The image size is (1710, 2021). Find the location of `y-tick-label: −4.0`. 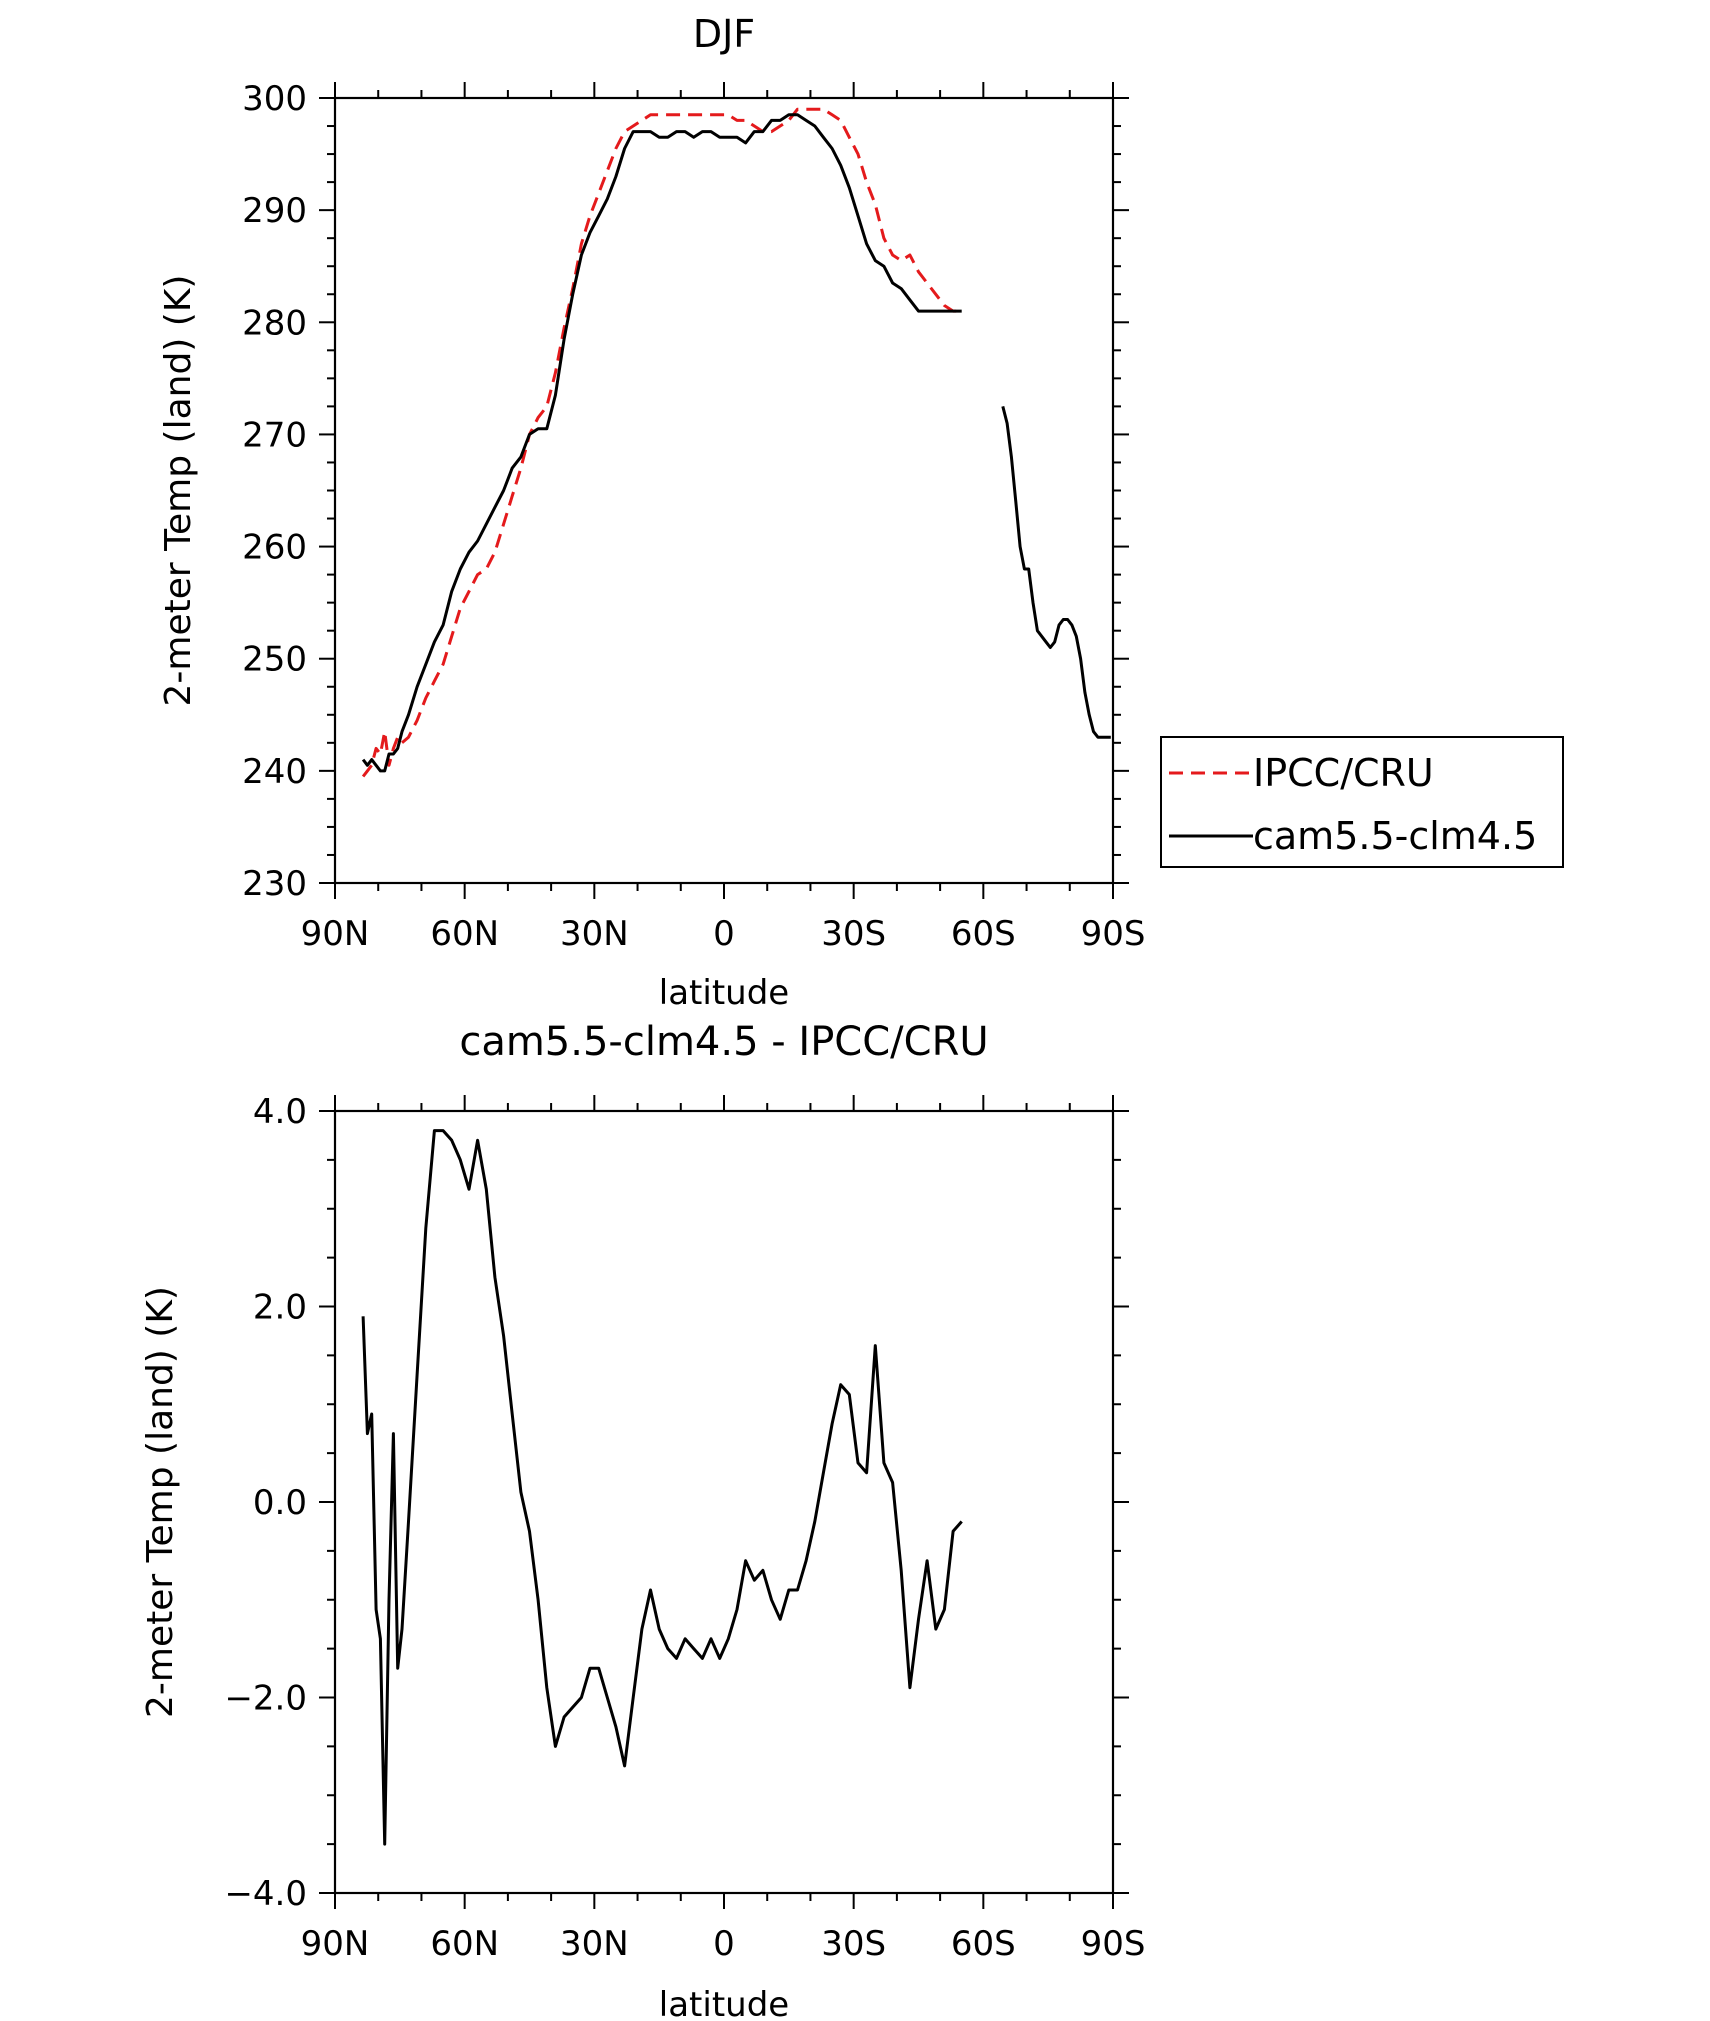

y-tick-label: −4.0 is located at coordinates (265, 1894).